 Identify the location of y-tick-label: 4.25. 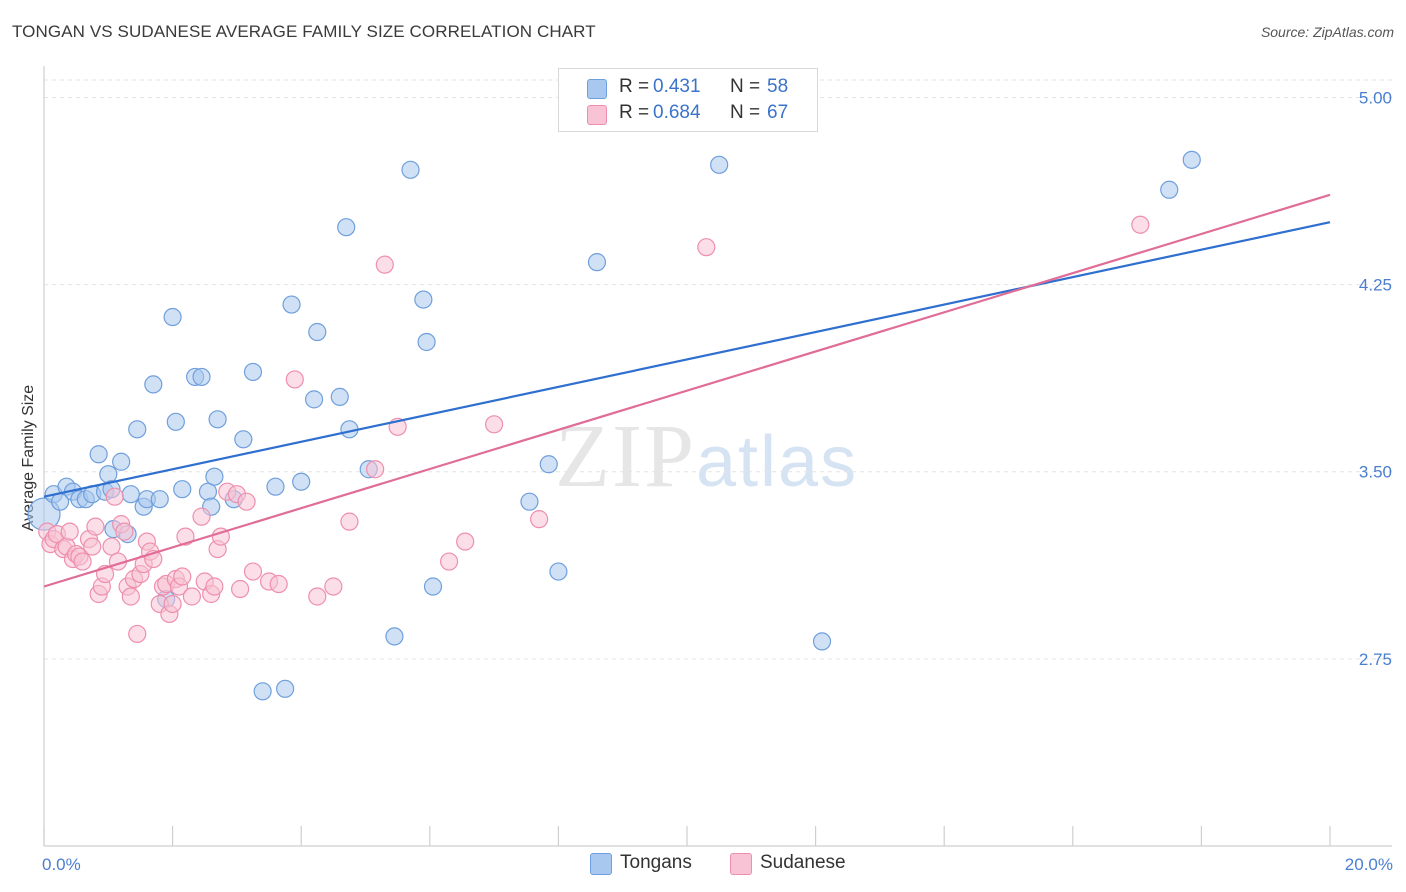
(1375, 285).